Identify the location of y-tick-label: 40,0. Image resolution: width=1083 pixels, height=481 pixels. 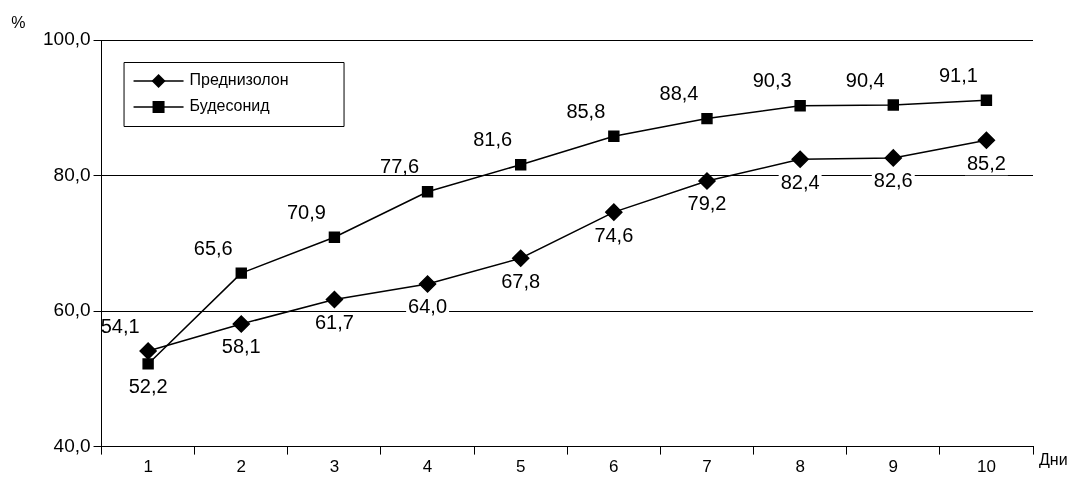
(72, 445).